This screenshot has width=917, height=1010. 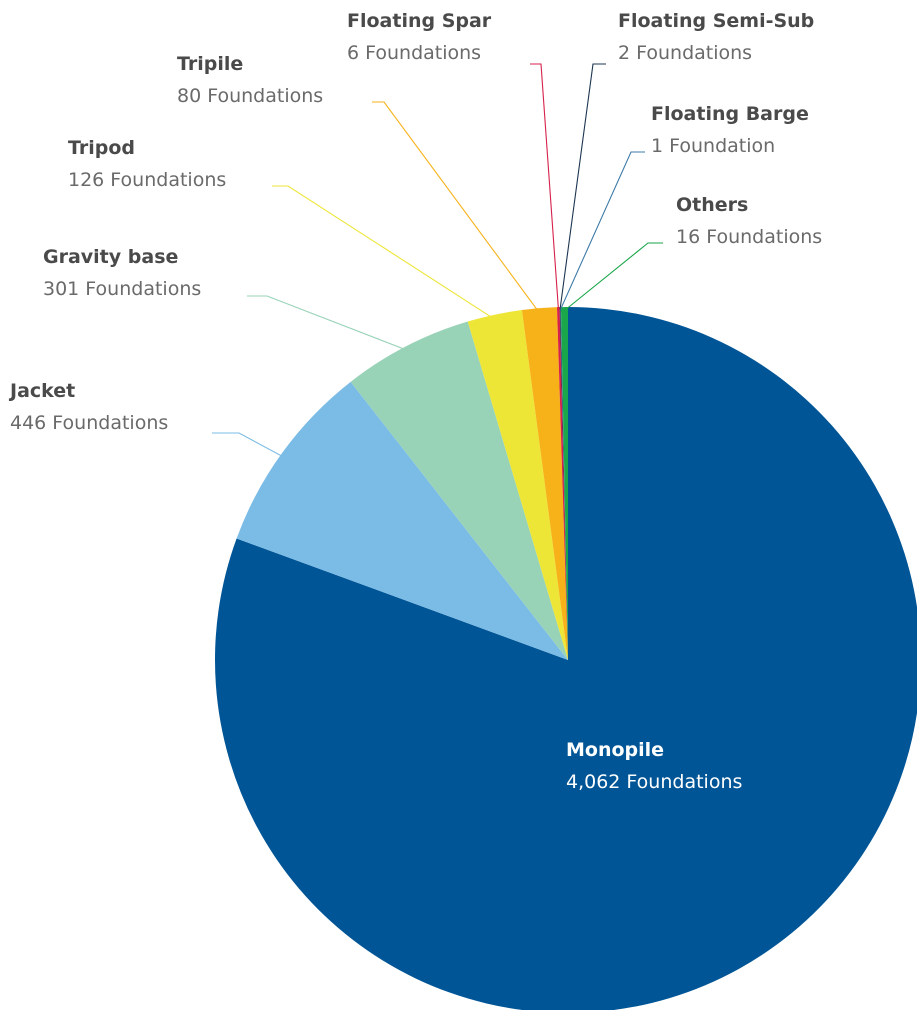 What do you see at coordinates (654, 782) in the screenshot?
I see `slice-count-monopile: 4,062 Foundations` at bounding box center [654, 782].